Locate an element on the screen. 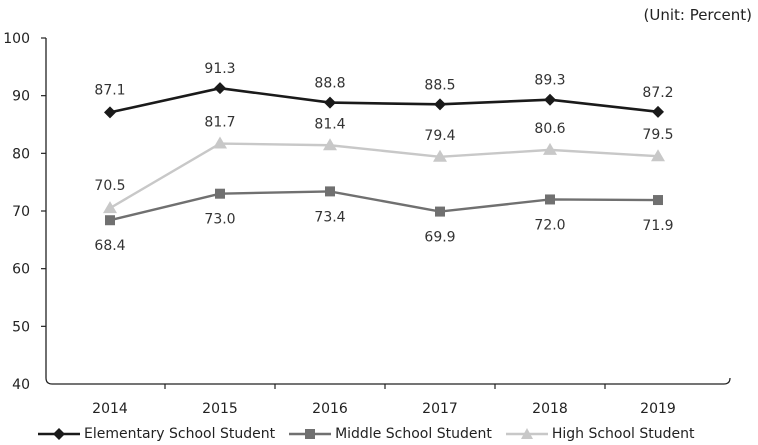  data-label-high: 70.5 is located at coordinates (109, 186).